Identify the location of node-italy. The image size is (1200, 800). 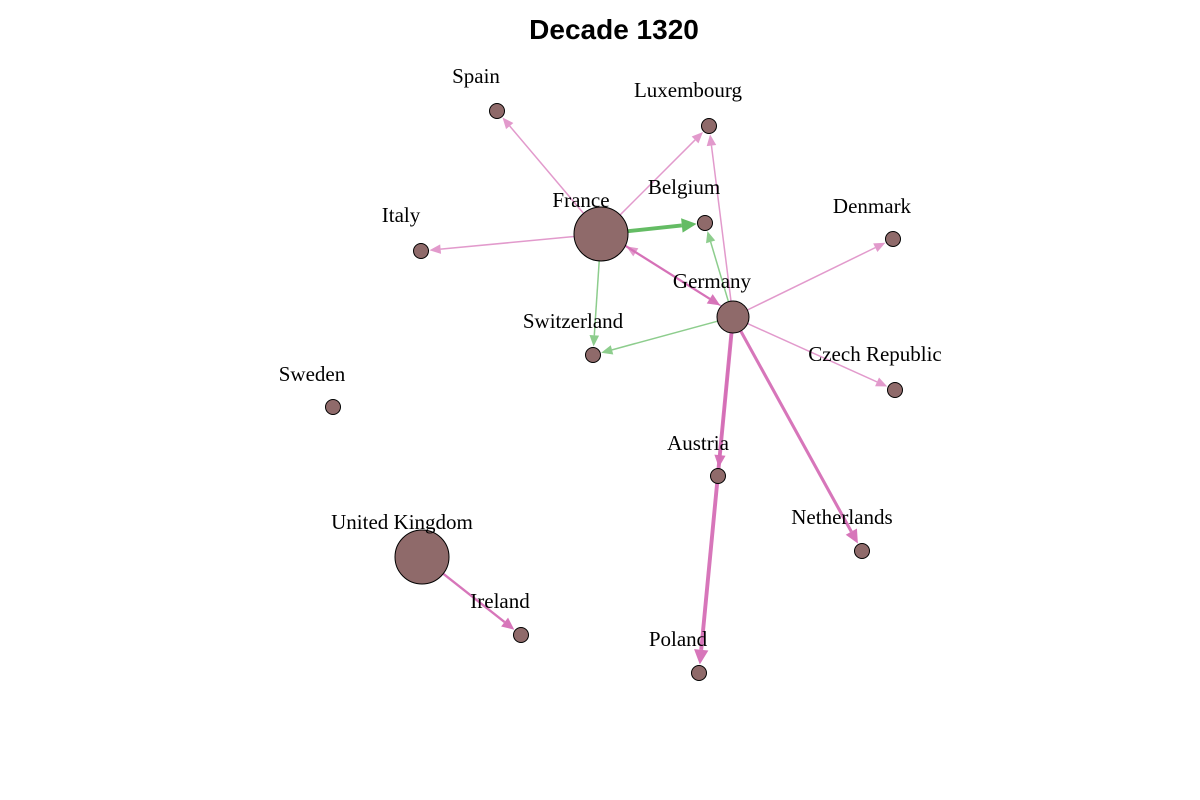
(421, 251).